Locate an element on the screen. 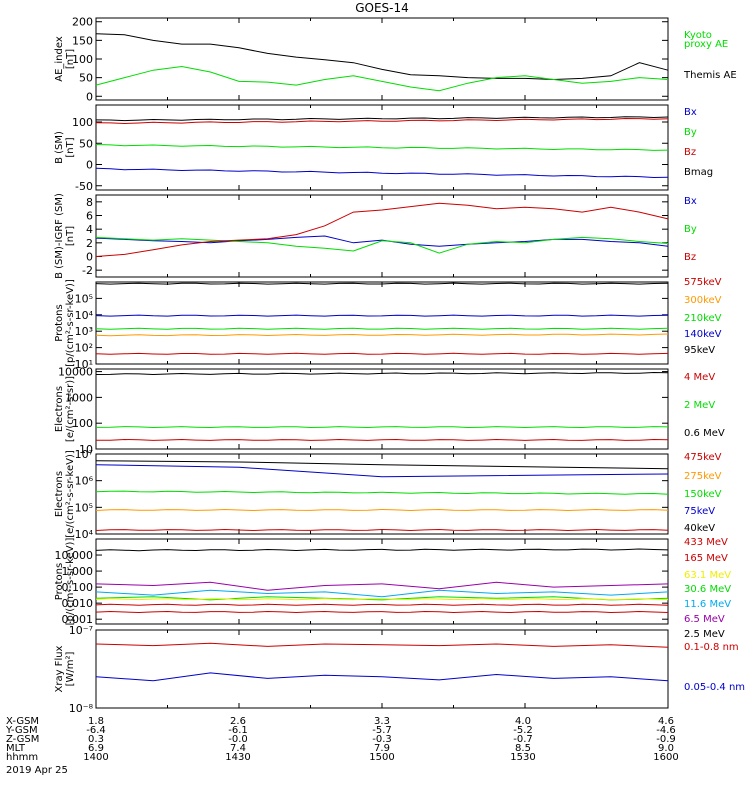 Image resolution: width=750 pixels, height=800 pixels. y-tick-label: 10⁷ is located at coordinates (84, 454).